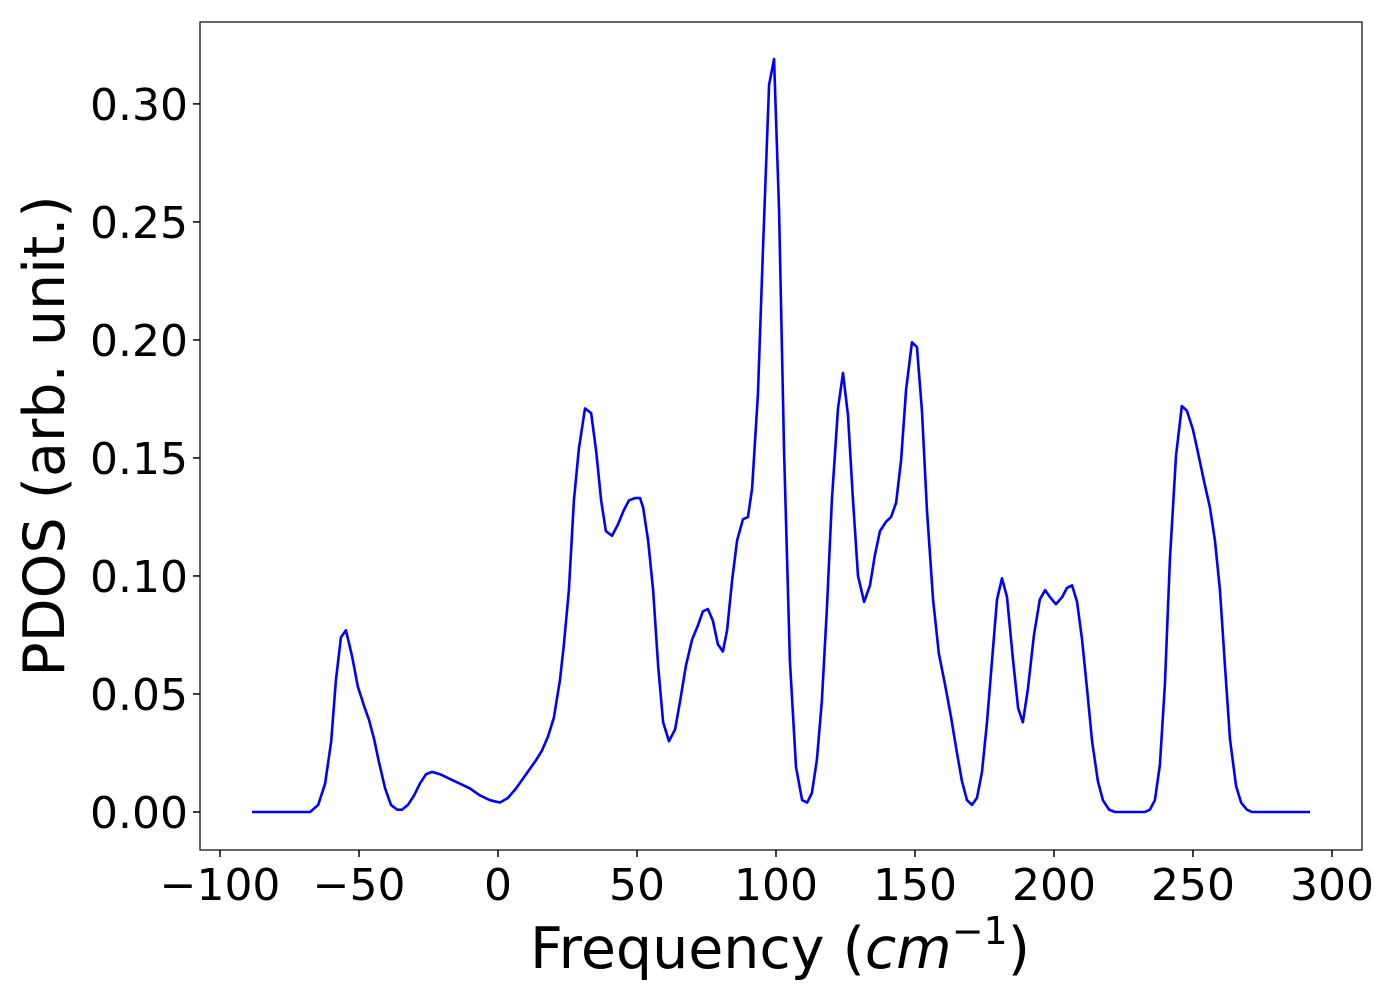  I want to click on x-axis-label: Frequency (cm−1), so click(780, 945).